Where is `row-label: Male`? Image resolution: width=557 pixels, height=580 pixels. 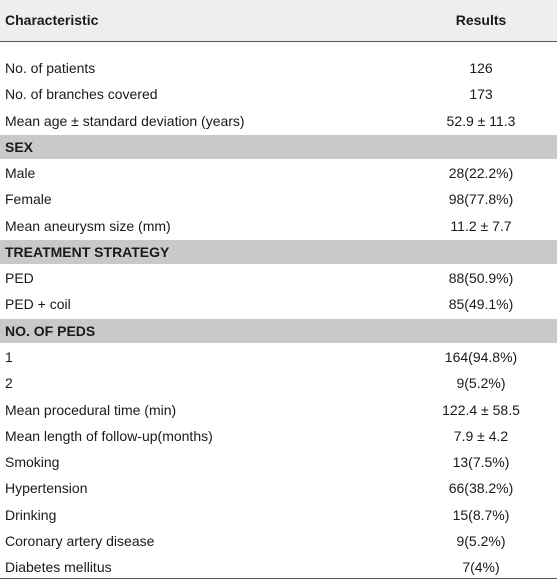
row-label: Male is located at coordinates (20, 173).